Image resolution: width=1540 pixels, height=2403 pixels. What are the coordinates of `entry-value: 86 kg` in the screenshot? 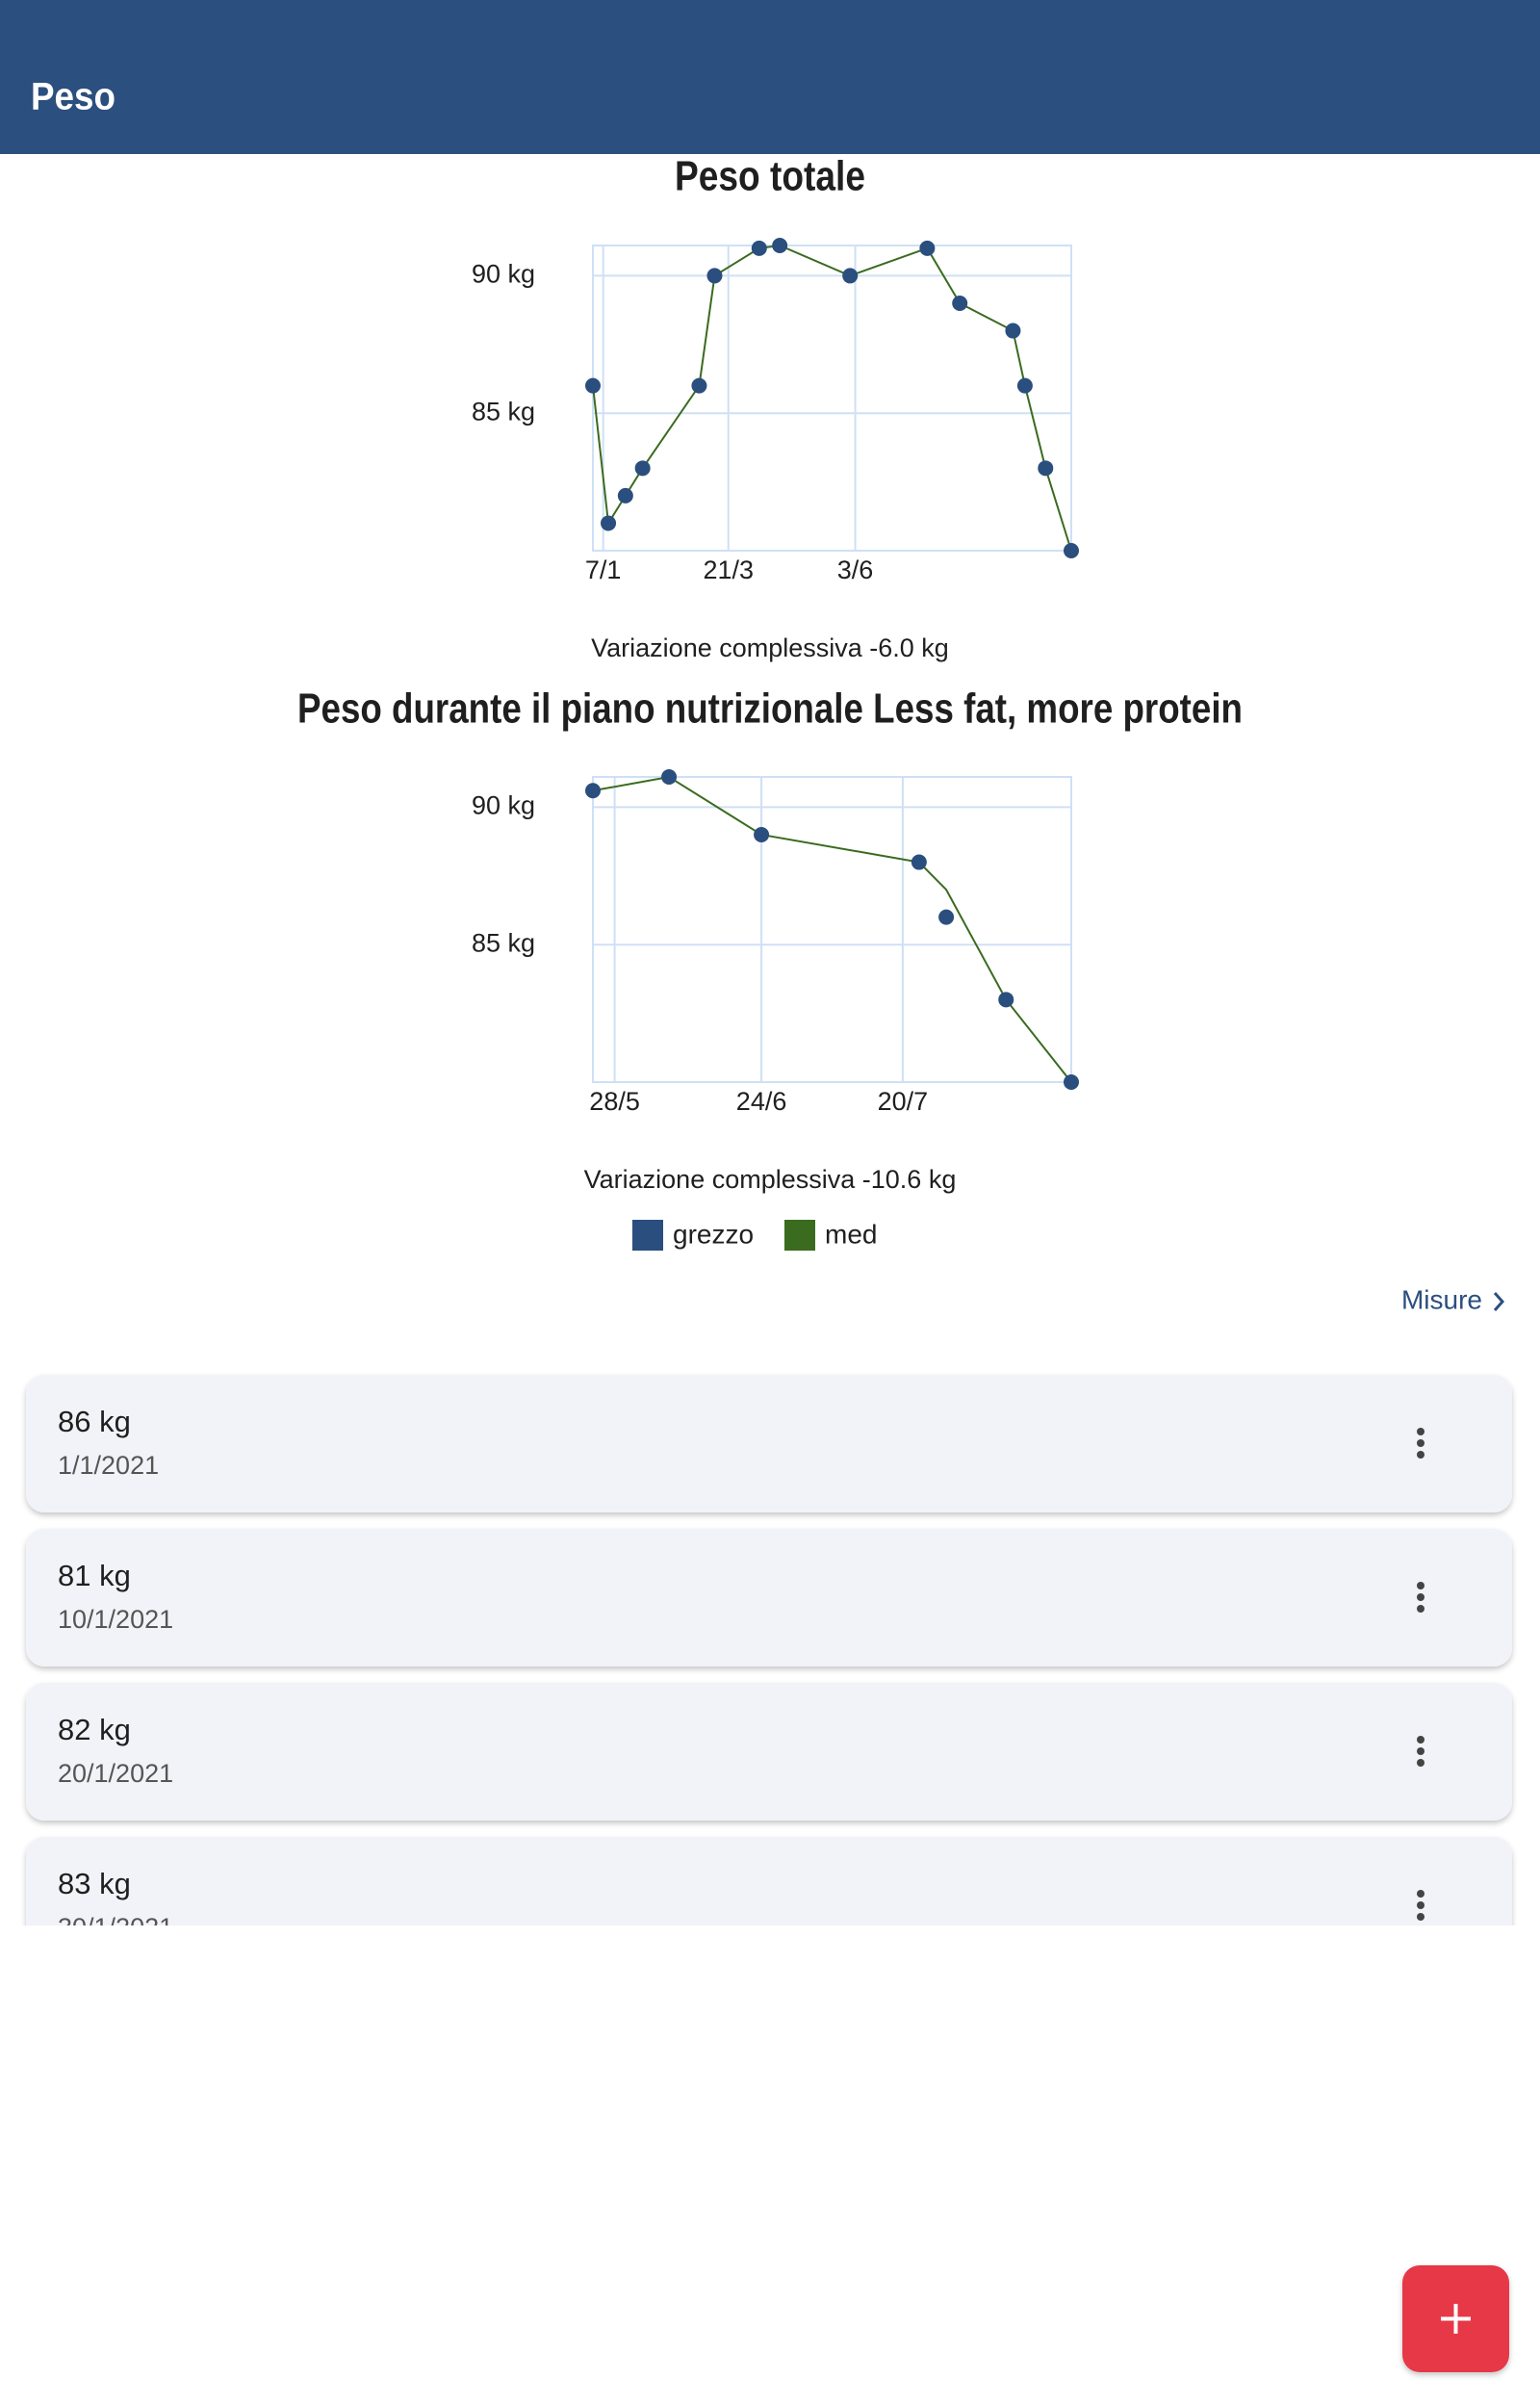 It's located at (94, 1421).